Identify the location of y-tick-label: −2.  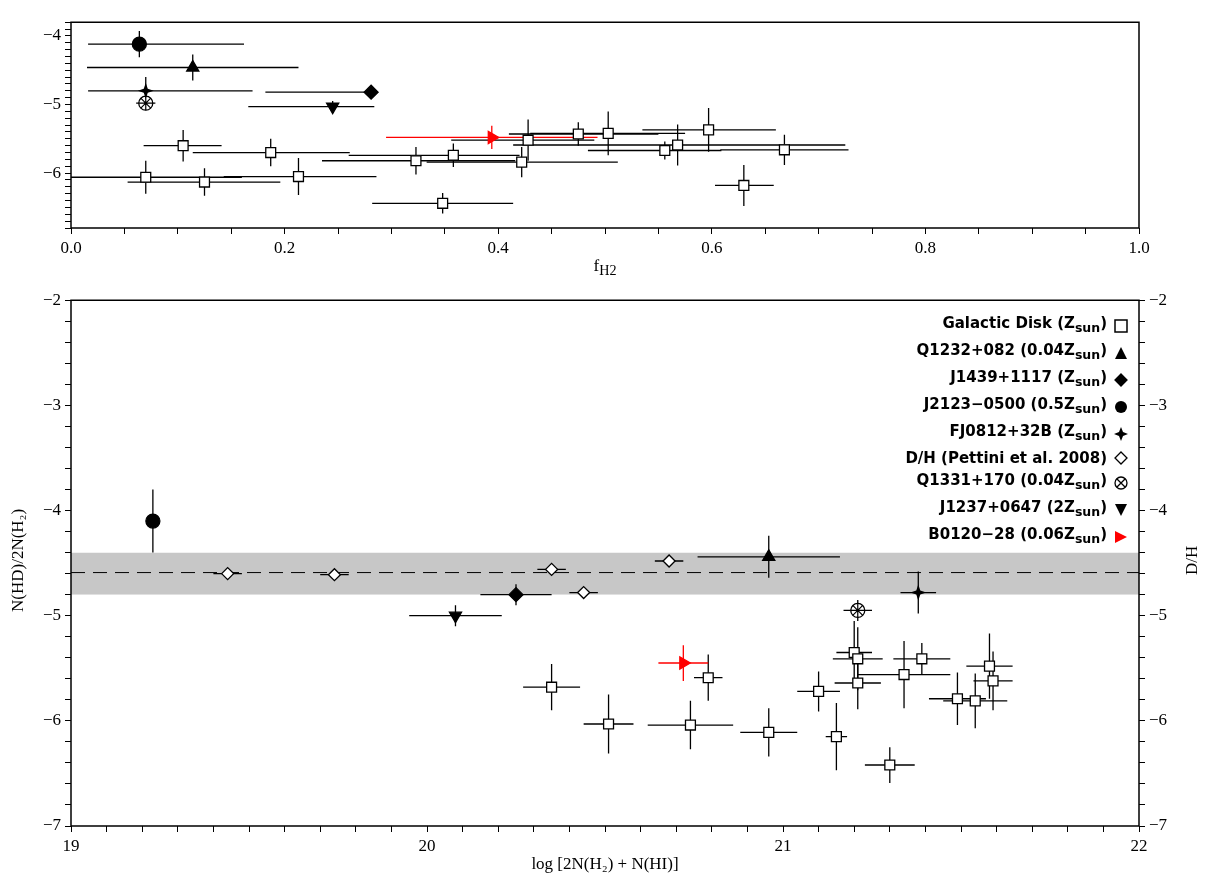
(51, 299).